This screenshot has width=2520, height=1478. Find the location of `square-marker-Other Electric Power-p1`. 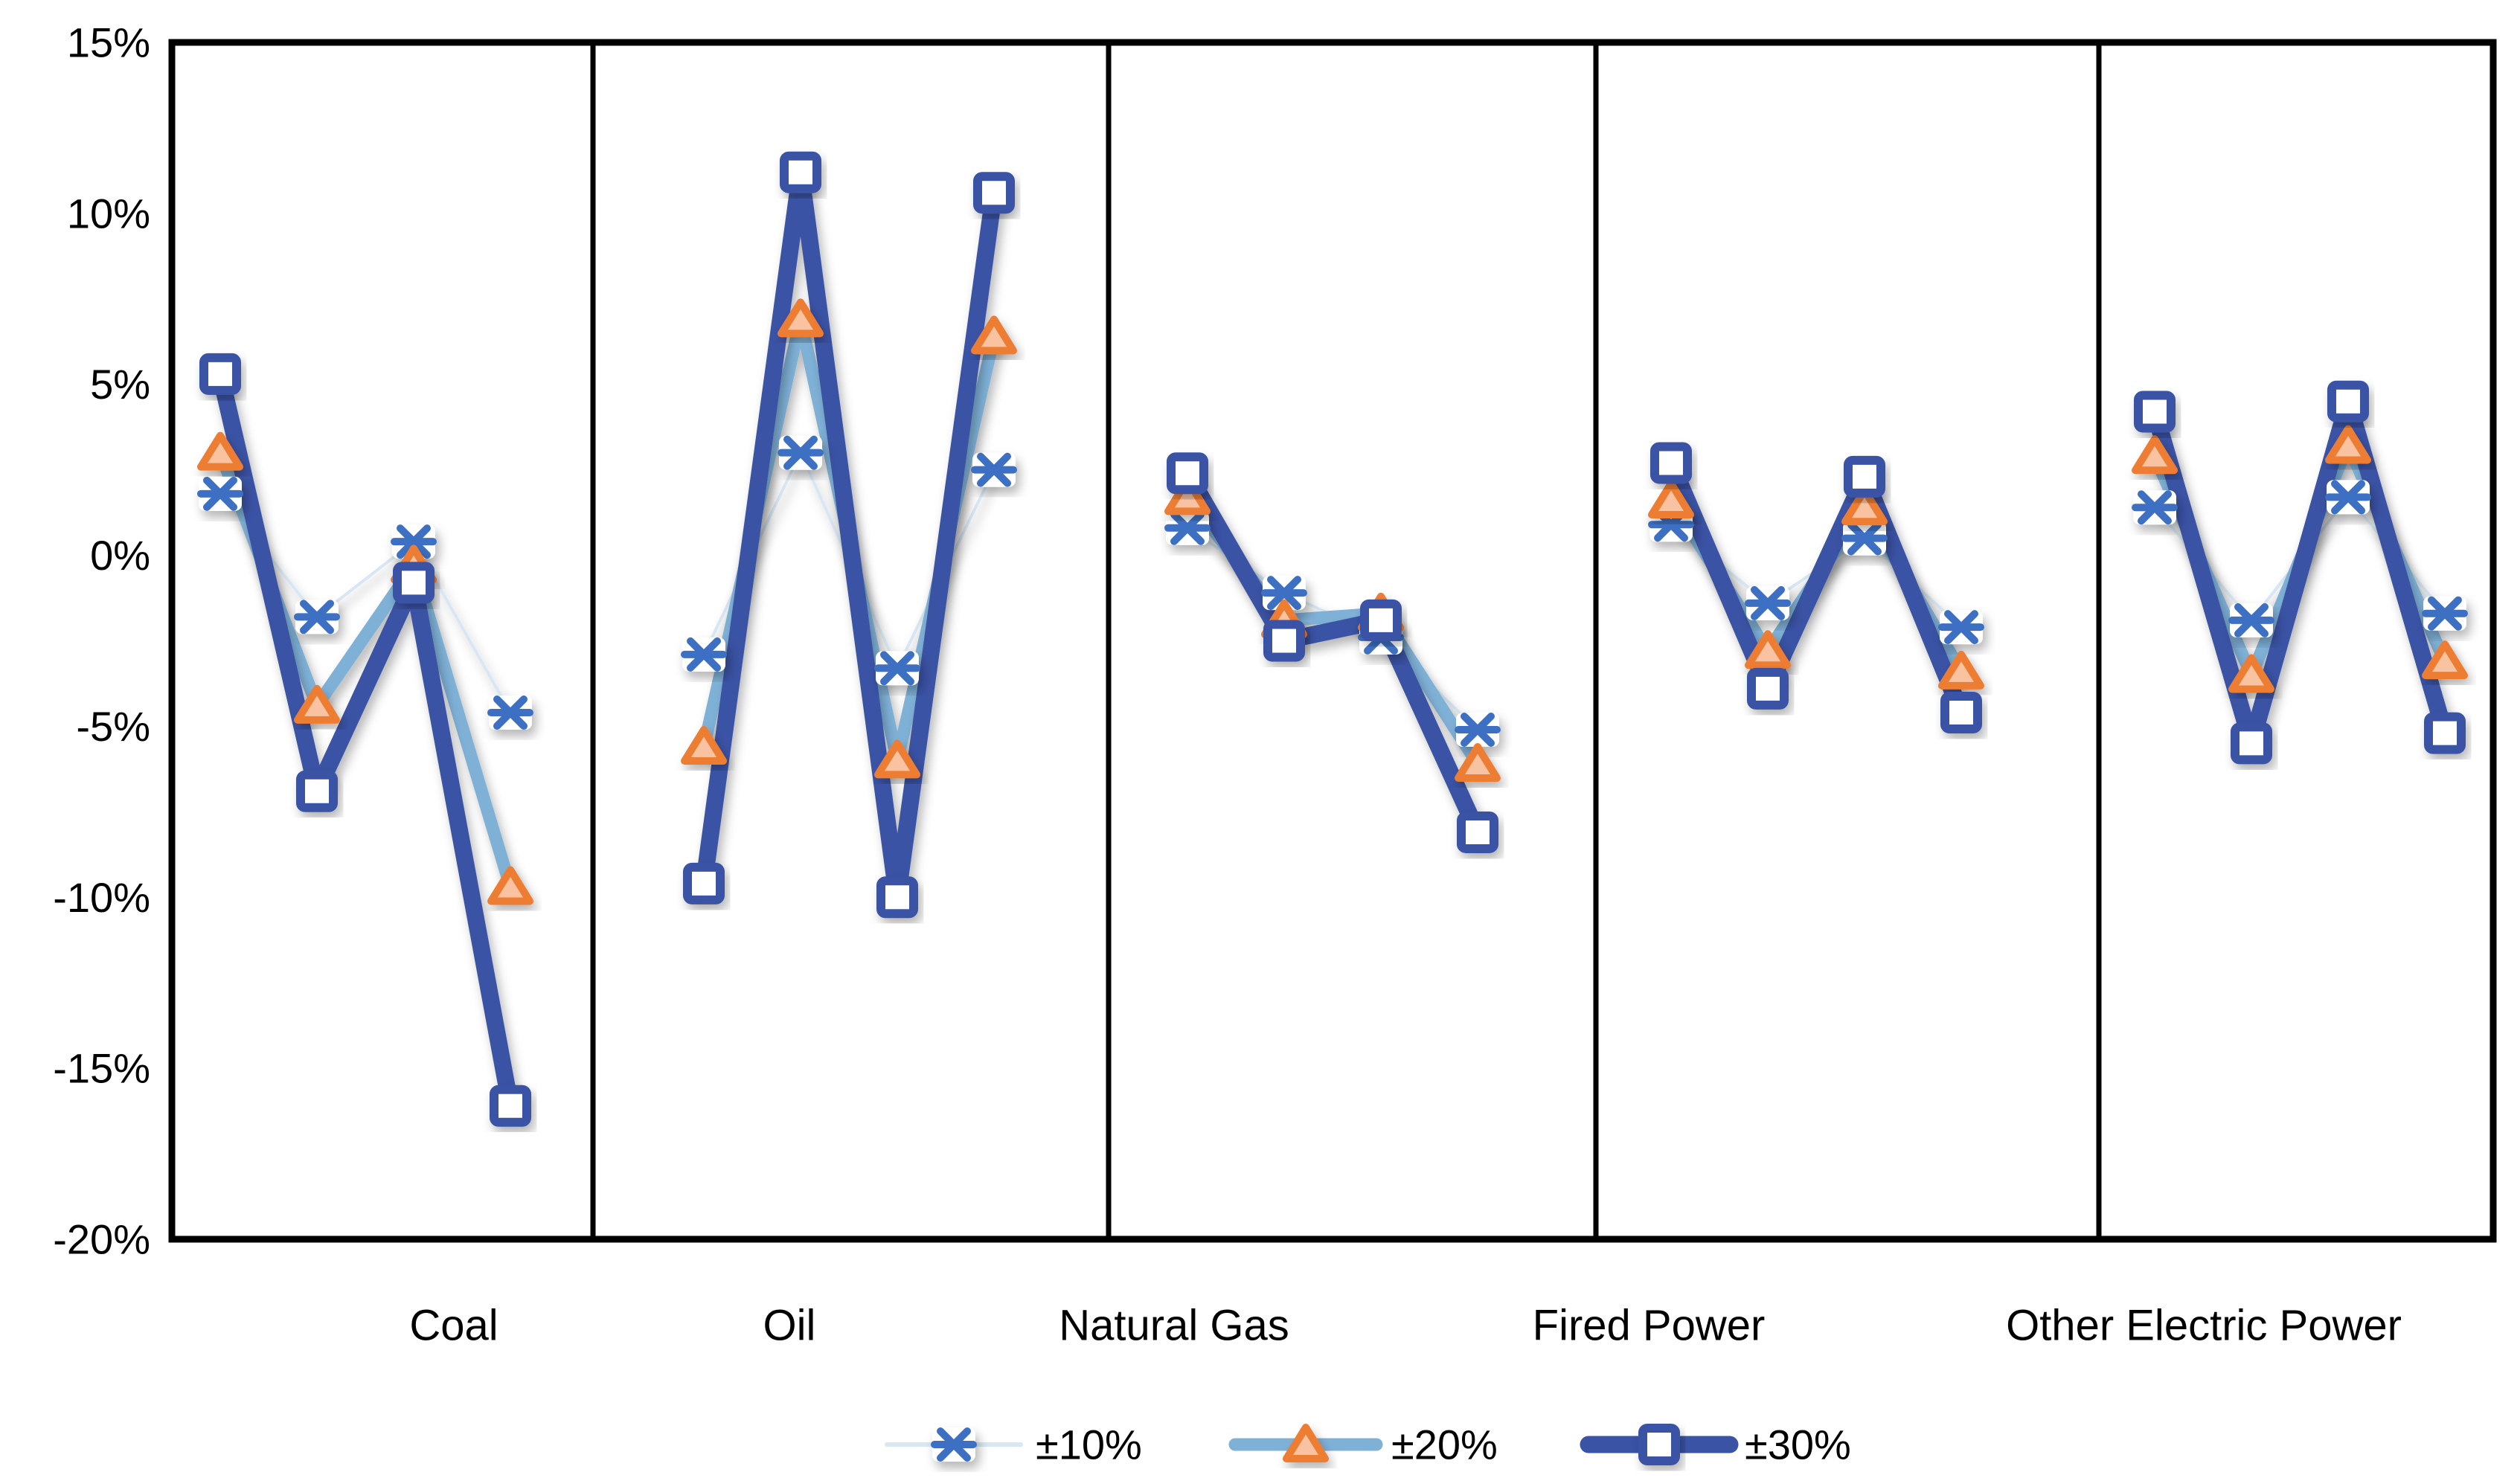

square-marker-Other Electric Power-p1 is located at coordinates (2155, 412).